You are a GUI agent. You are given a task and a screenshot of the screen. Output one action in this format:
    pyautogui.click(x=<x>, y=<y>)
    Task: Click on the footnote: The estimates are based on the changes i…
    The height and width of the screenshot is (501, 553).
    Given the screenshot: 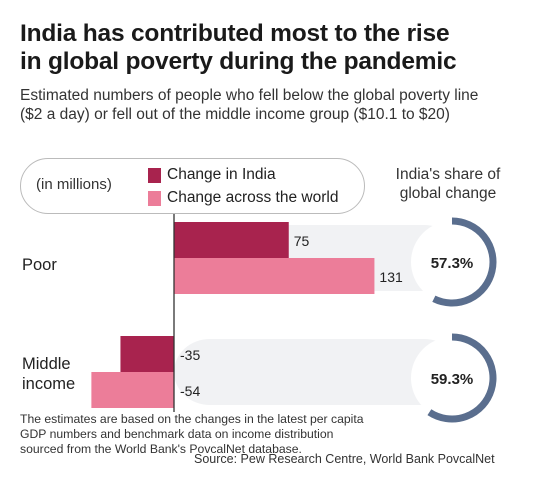 What is the action you would take?
    pyautogui.click(x=230, y=434)
    